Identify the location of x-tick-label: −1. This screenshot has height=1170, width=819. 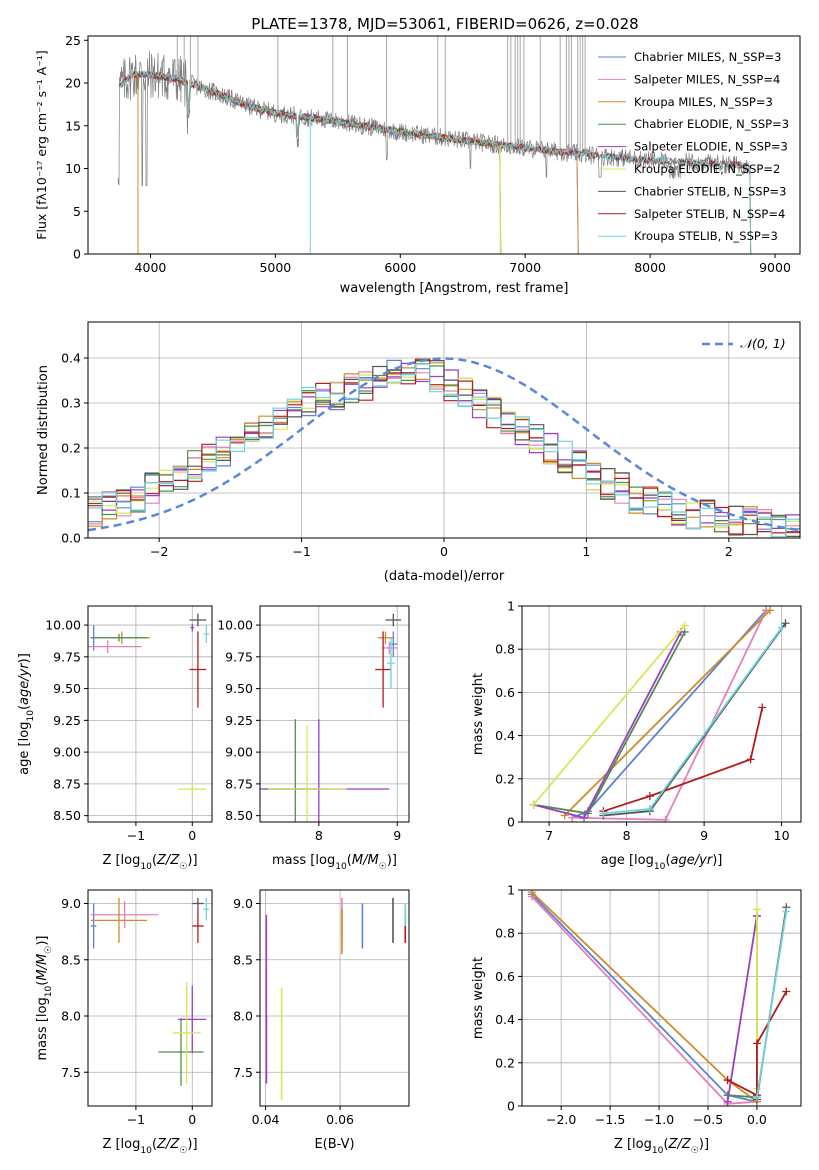
(136, 1119).